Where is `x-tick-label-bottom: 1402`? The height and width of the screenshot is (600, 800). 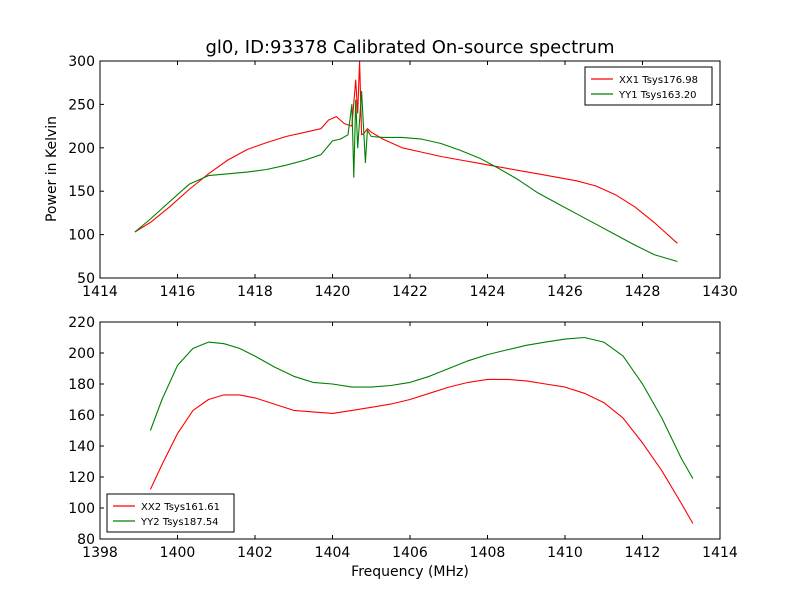
x-tick-label-bottom: 1402 is located at coordinates (255, 553).